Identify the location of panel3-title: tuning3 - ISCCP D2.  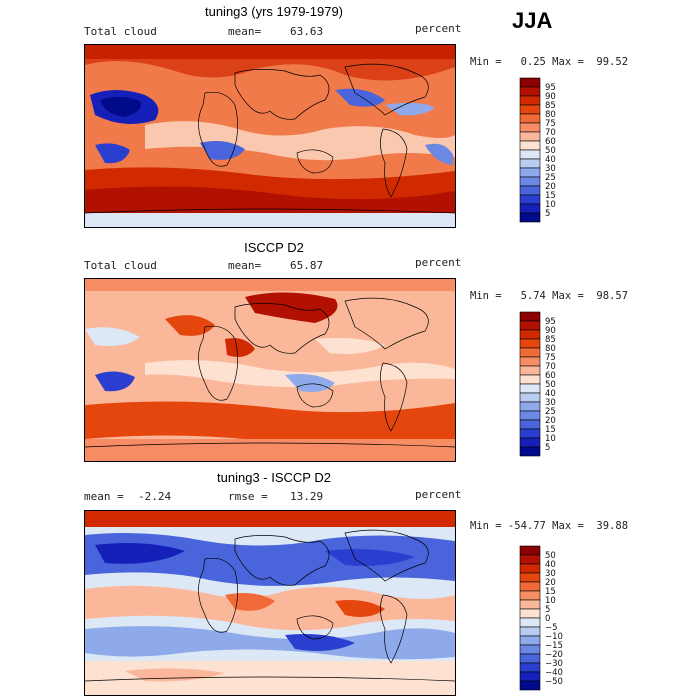
(274, 477).